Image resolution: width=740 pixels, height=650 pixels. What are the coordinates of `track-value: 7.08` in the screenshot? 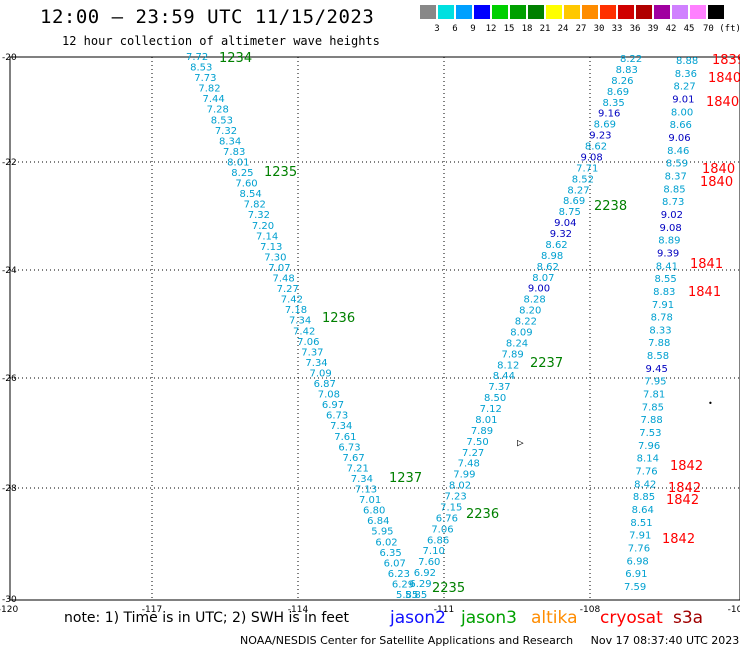 It's located at (329, 395).